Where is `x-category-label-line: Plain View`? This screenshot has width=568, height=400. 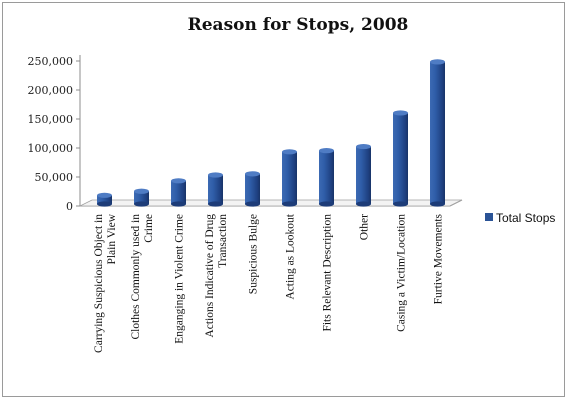 x-category-label-line: Plain View is located at coordinates (112, 238).